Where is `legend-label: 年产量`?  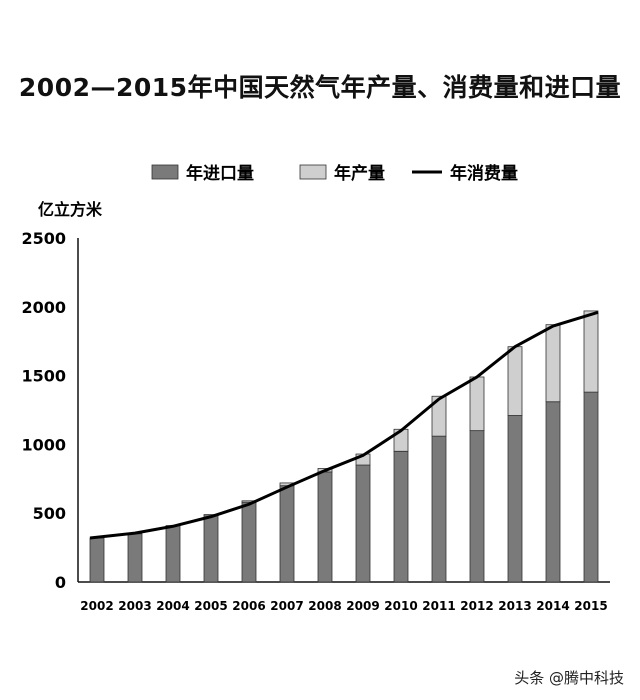 legend-label: 年产量 is located at coordinates (359, 173).